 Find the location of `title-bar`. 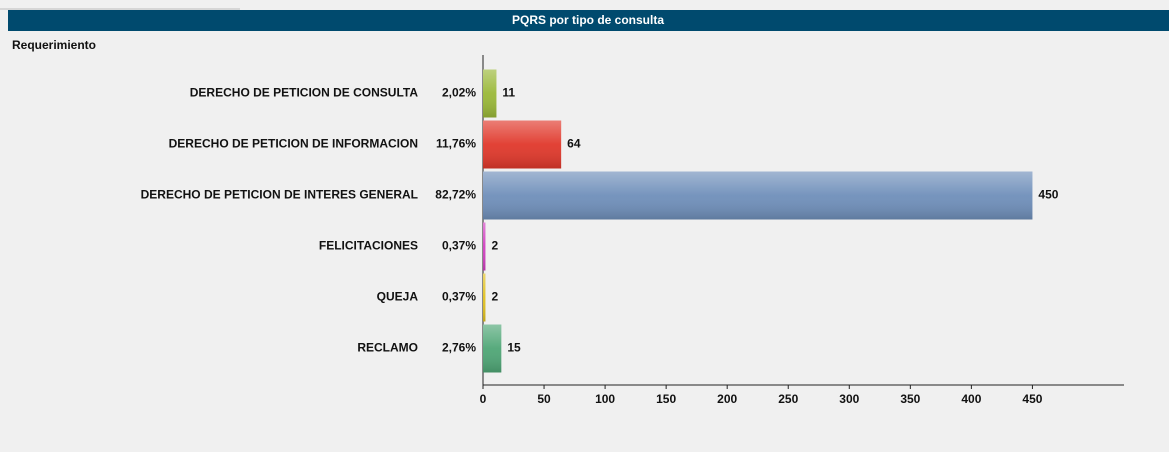

title-bar is located at coordinates (588, 20).